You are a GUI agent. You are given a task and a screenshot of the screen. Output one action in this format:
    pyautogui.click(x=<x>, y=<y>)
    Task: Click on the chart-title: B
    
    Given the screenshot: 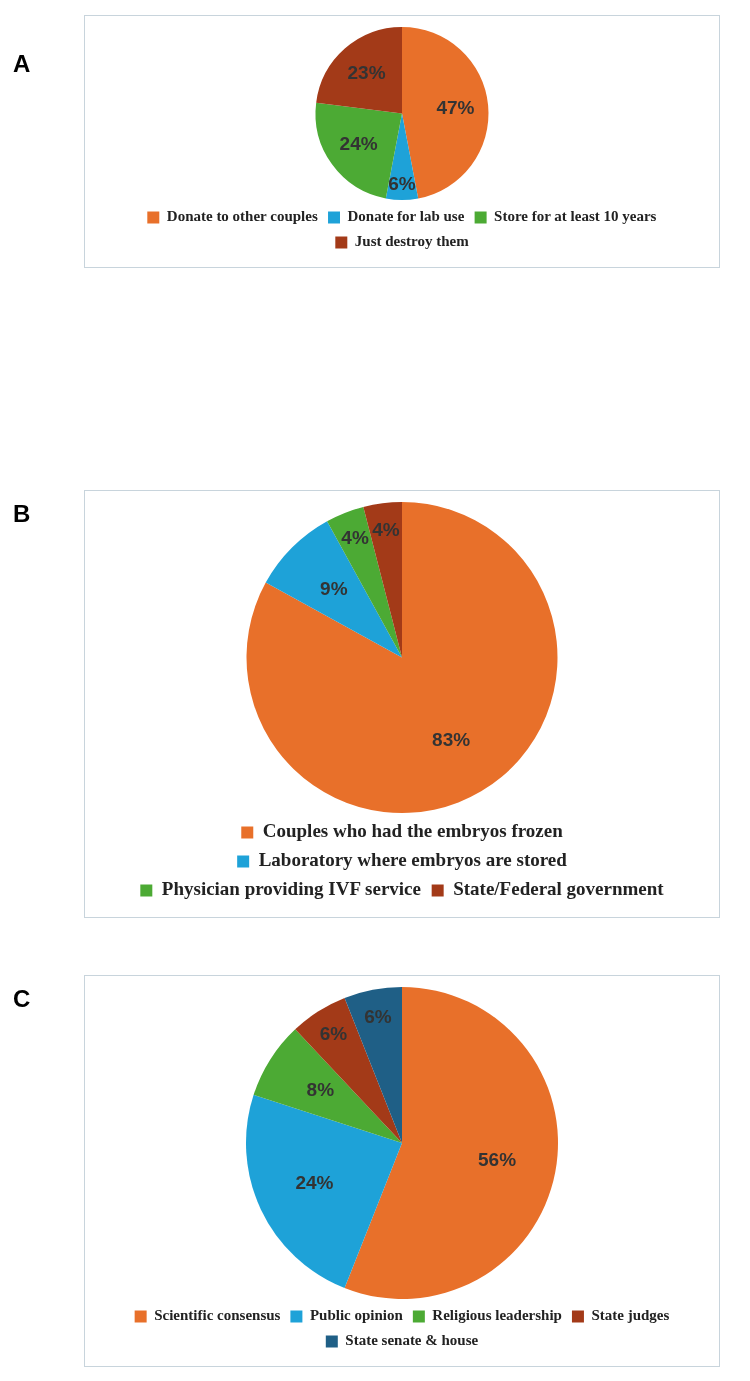 What is the action you would take?
    pyautogui.click(x=22, y=514)
    